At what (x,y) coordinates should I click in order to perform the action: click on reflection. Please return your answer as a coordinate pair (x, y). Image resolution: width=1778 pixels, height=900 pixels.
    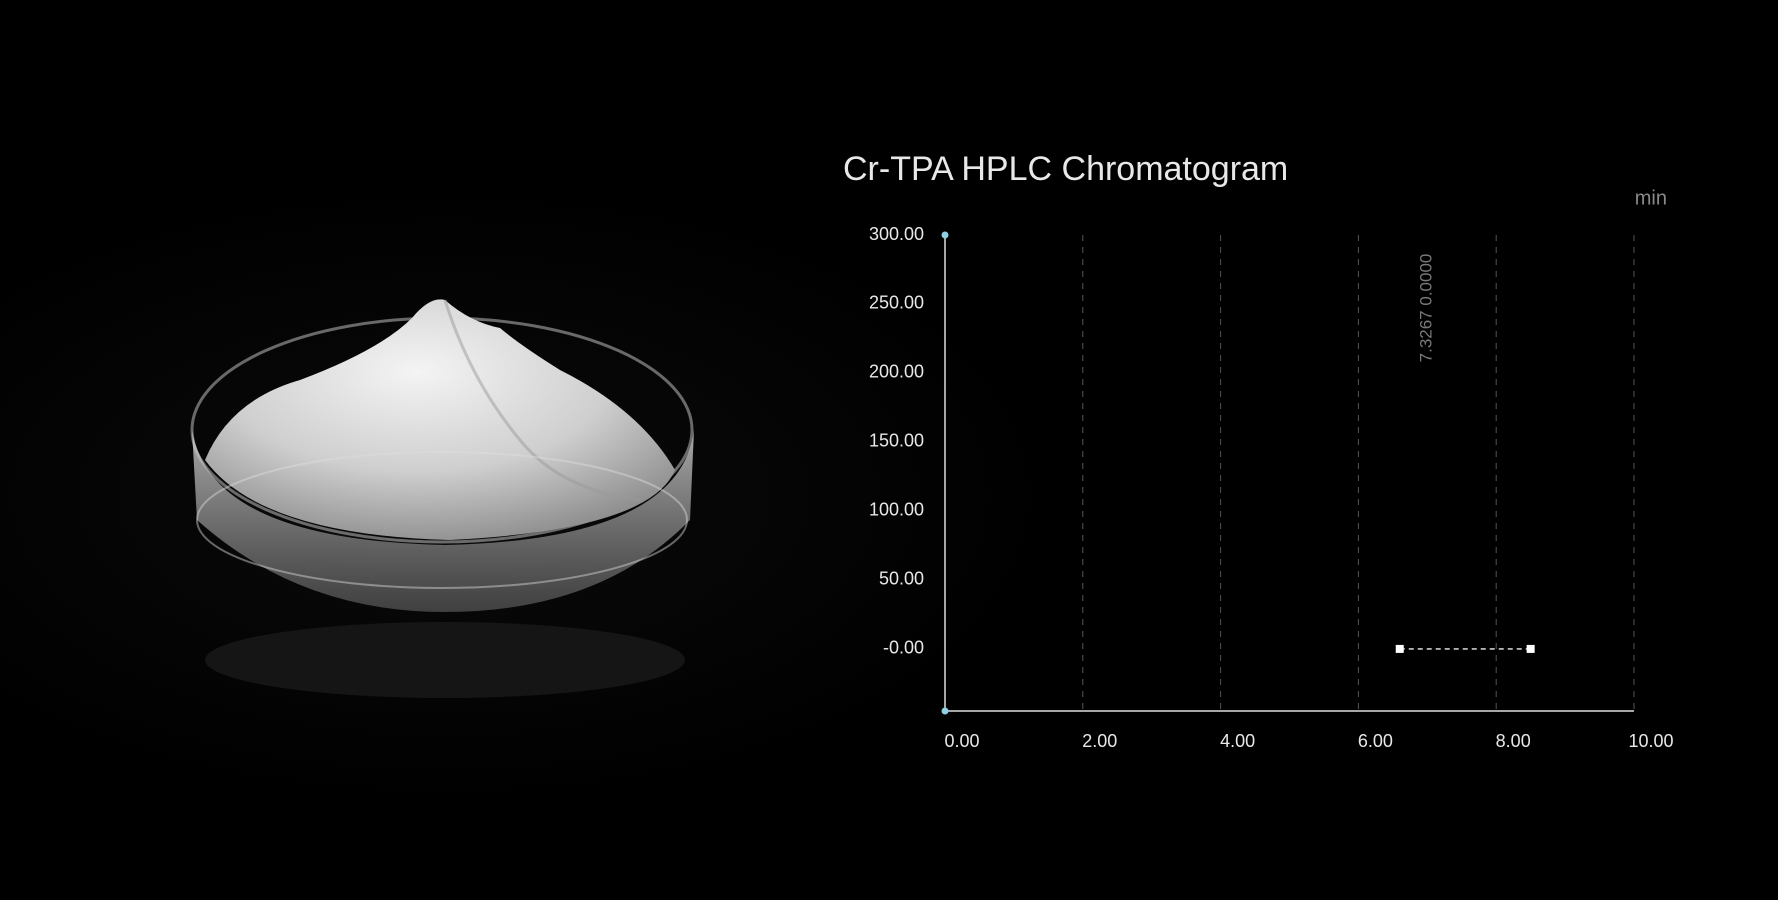
    Looking at the image, I should click on (445, 660).